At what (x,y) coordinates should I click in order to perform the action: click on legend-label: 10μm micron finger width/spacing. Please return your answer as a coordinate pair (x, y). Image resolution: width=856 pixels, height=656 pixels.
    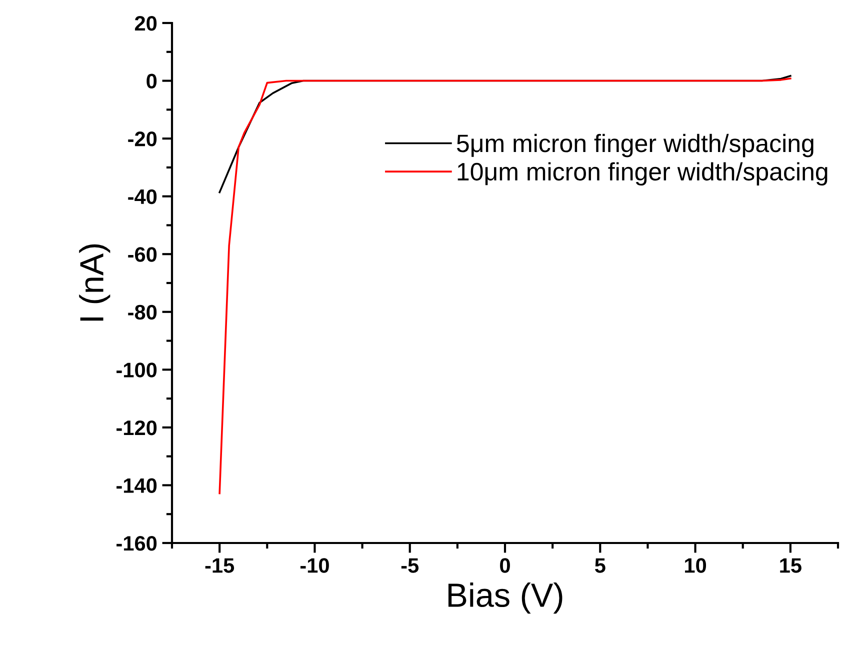
    Looking at the image, I should click on (643, 174).